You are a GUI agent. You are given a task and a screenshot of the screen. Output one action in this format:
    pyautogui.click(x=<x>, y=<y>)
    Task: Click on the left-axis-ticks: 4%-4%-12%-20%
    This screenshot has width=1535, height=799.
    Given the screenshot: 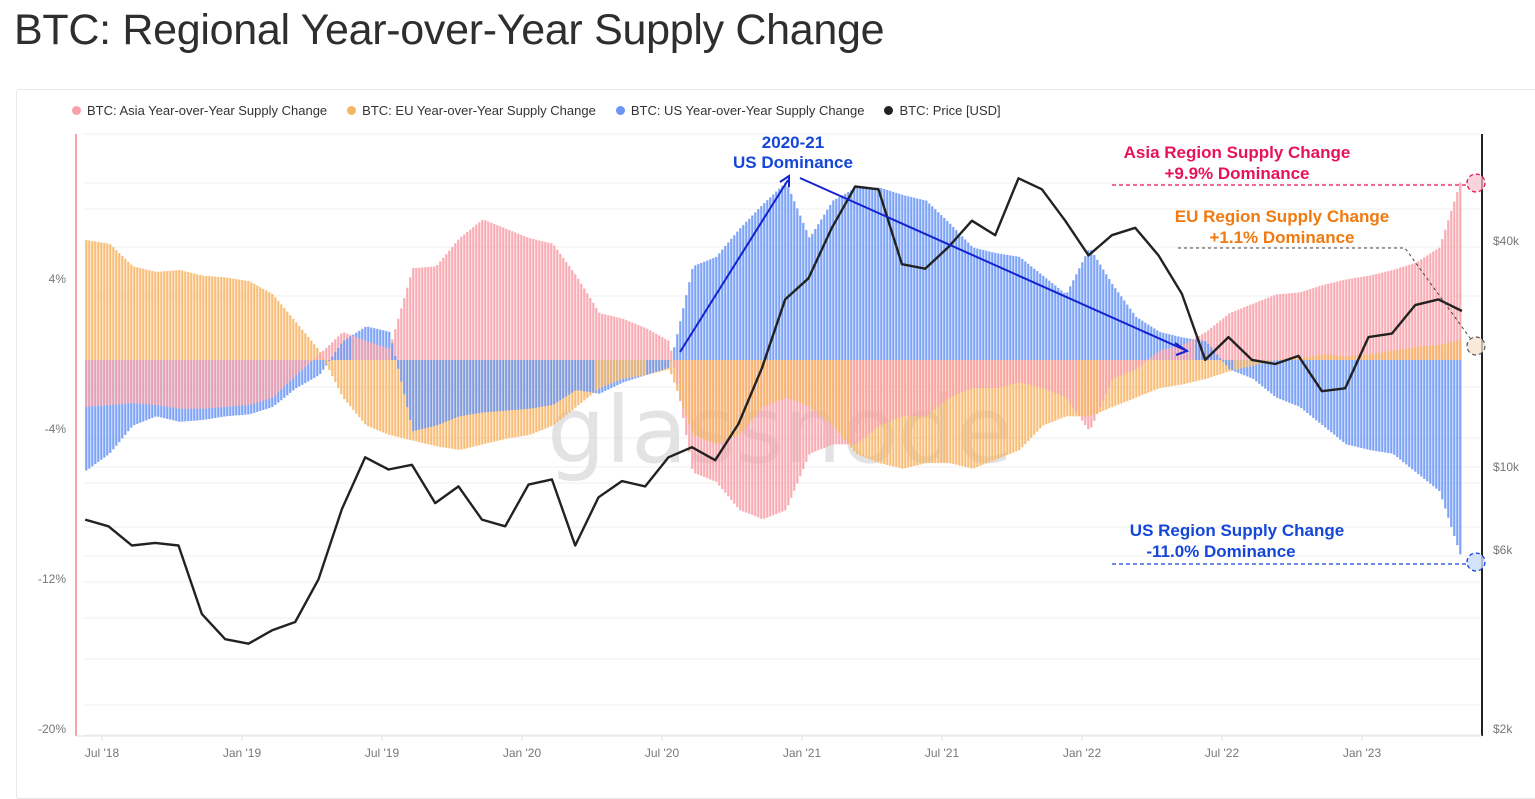 What is the action you would take?
    pyautogui.click(x=52, y=504)
    